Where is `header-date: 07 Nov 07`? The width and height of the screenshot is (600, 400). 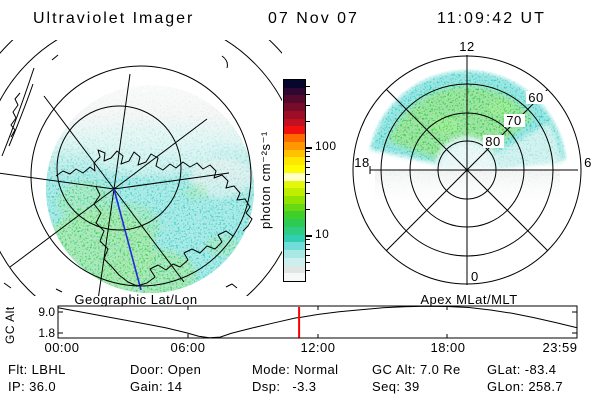
header-date: 07 Nov 07 is located at coordinates (313, 18).